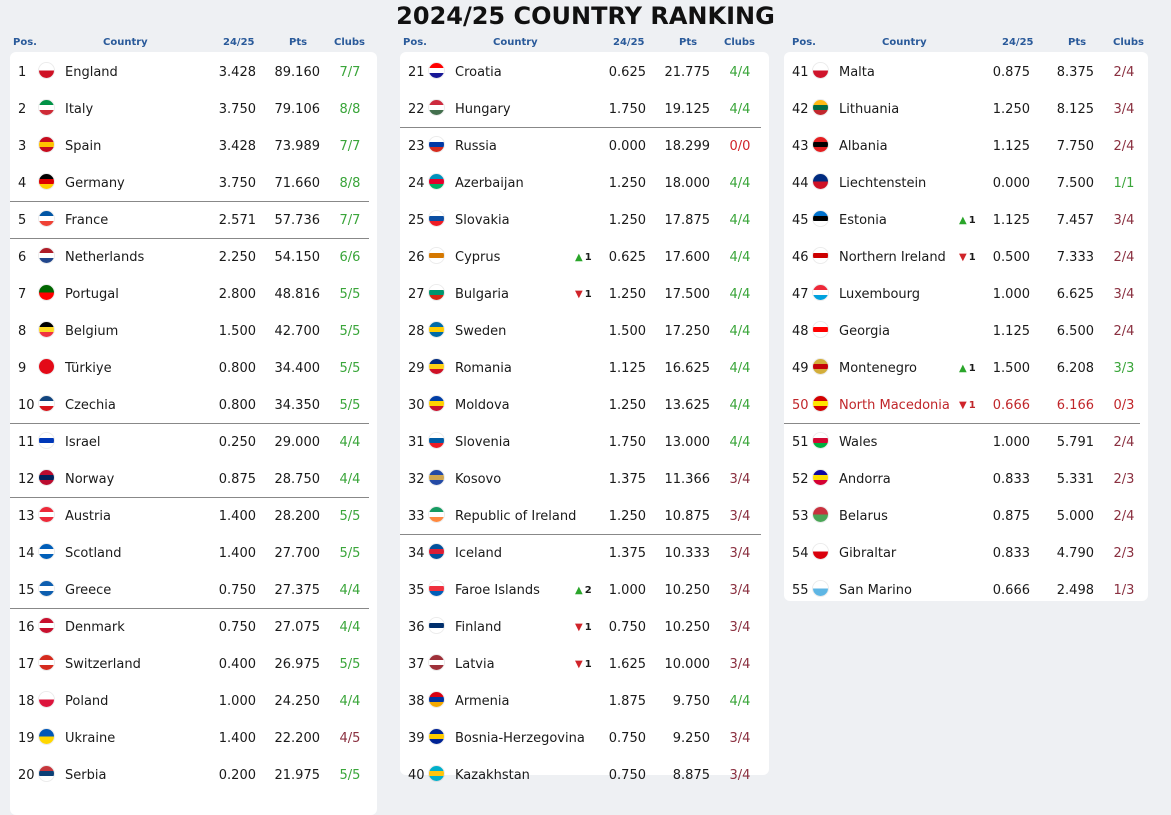  I want to click on table-row: 26 Cyprus ▲ 1 0.625 17.600 4/4, so click(584, 257).